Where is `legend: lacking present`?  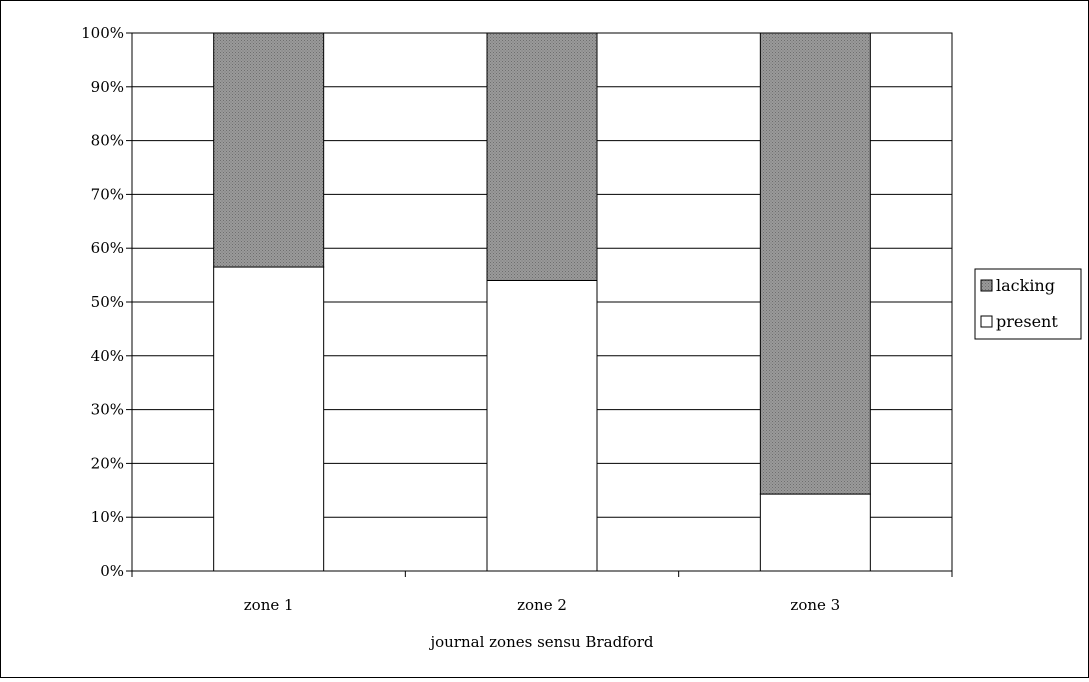
legend: lacking present is located at coordinates (1028, 304).